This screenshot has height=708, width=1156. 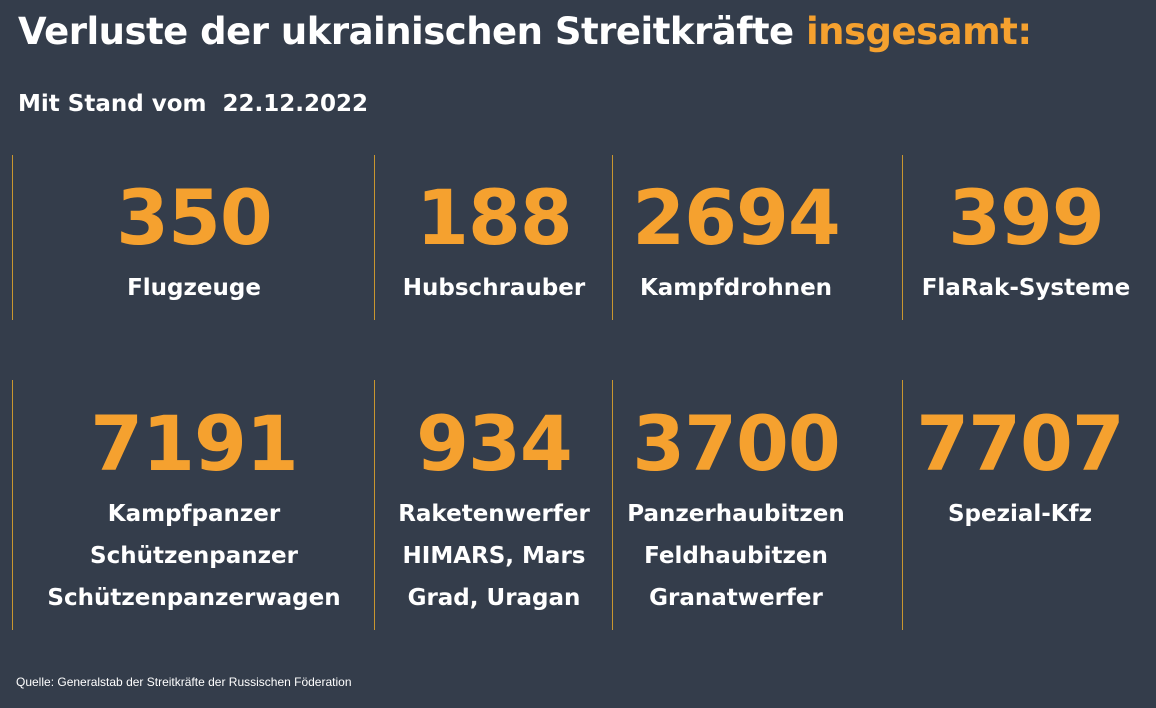 I want to click on stat-label: HIMARS, Mars, so click(x=494, y=556).